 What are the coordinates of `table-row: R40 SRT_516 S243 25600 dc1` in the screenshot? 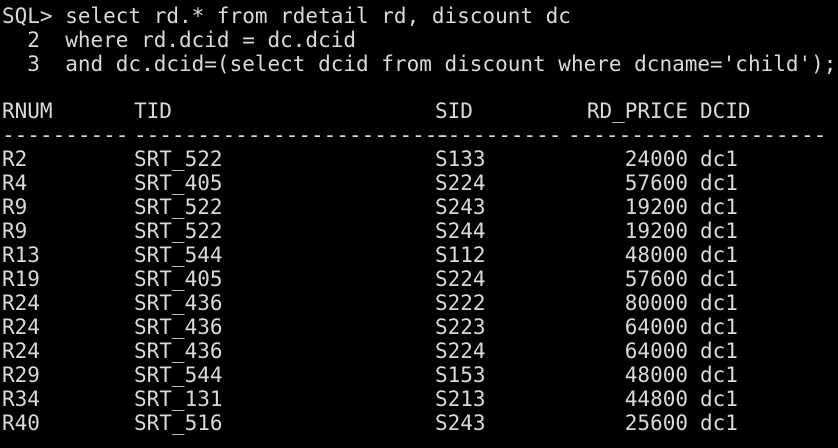 It's located at (419, 423).